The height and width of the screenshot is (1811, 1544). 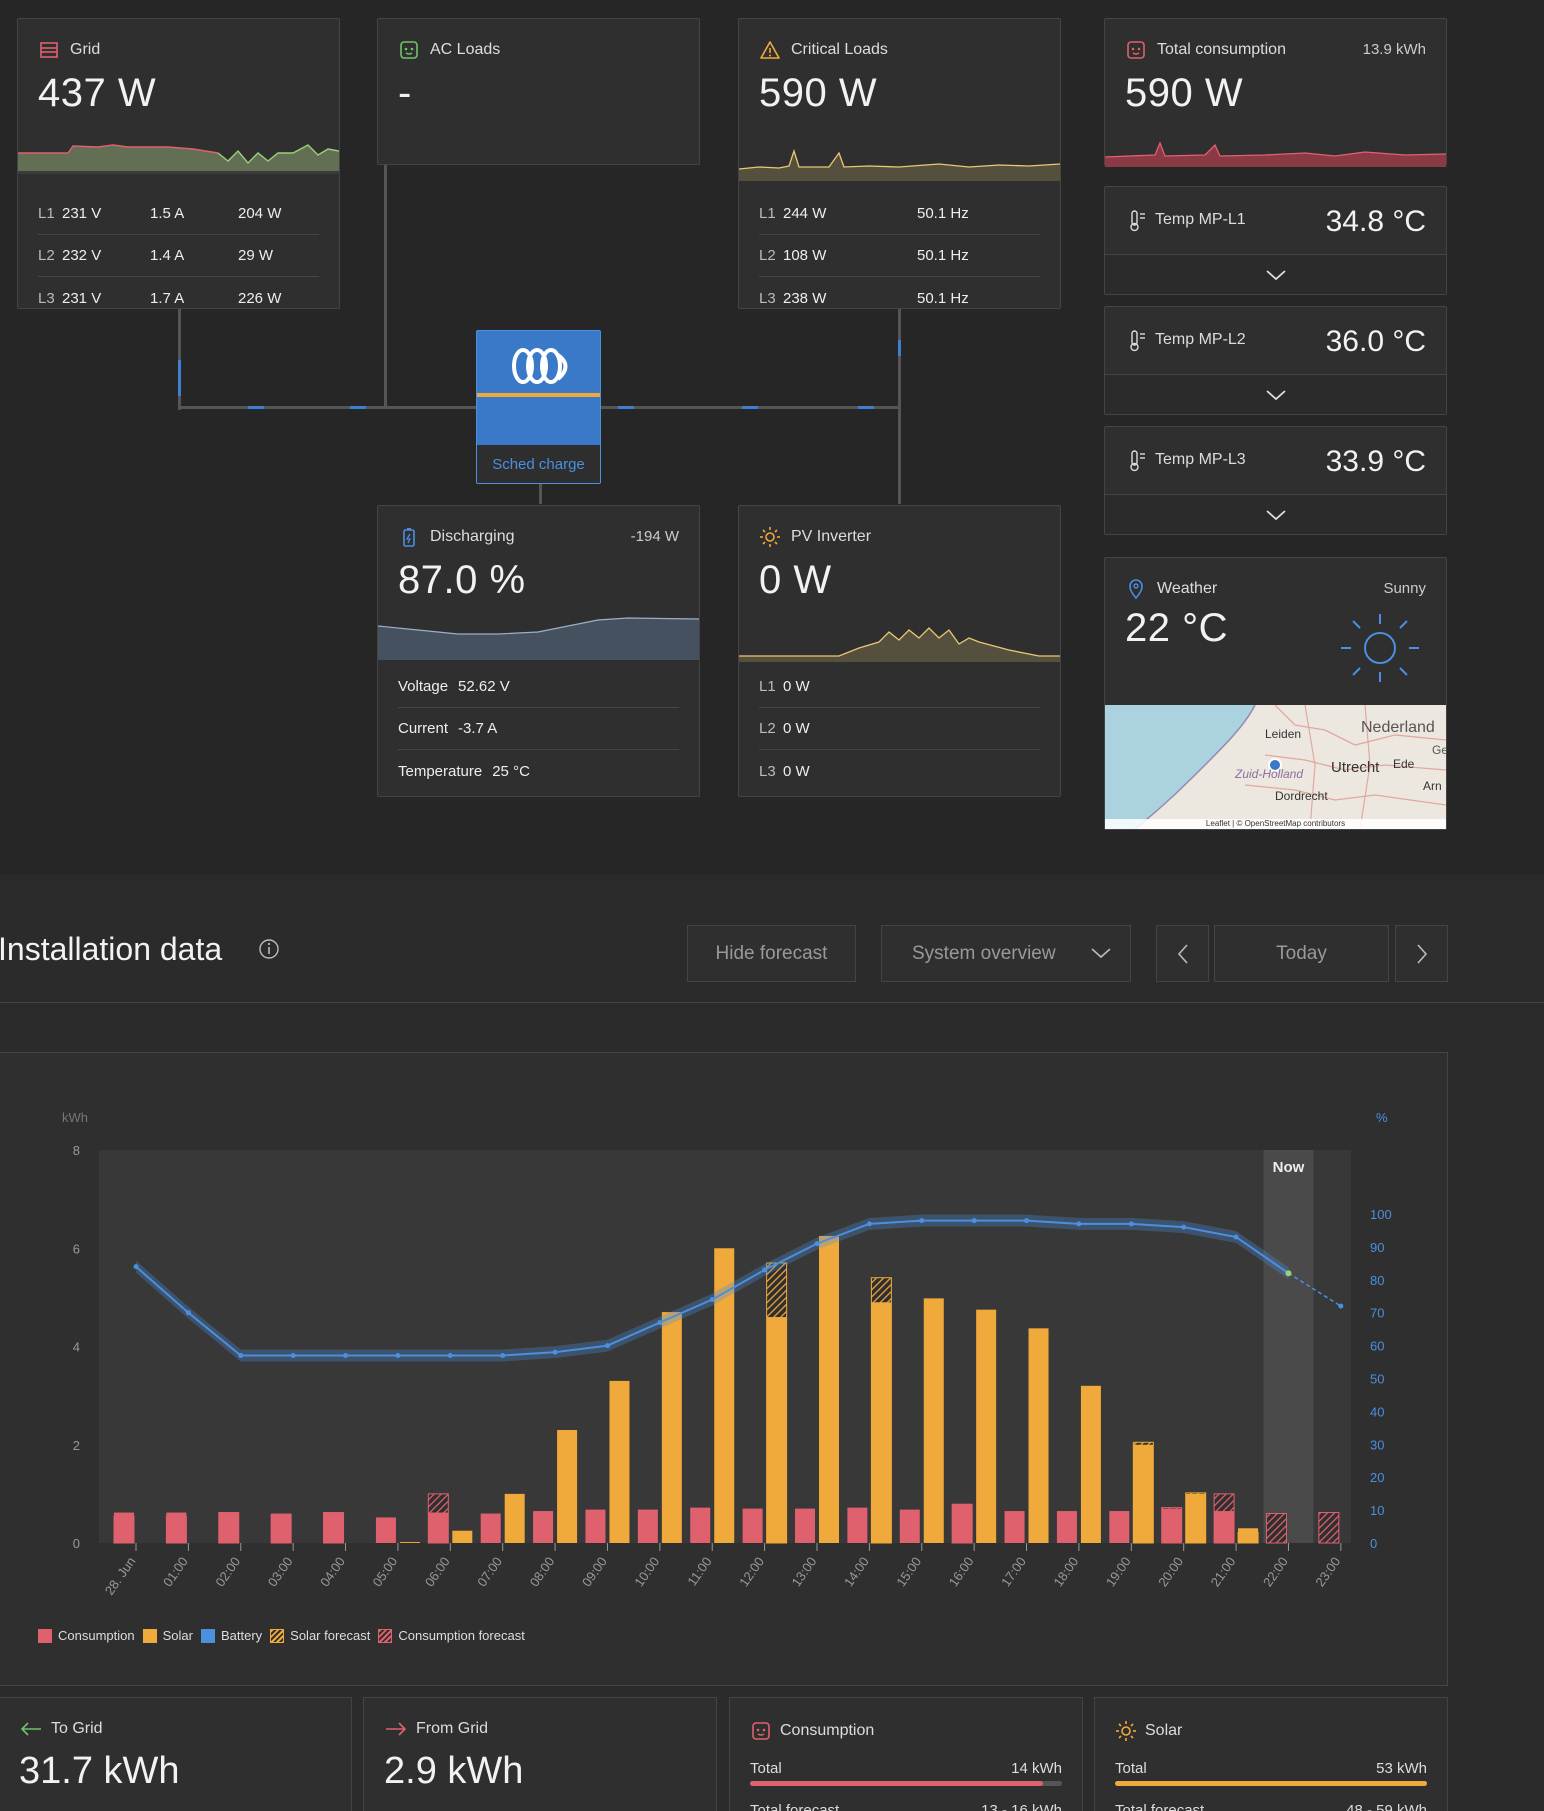 I want to click on temp-value: 36.0 °C, so click(x=1375, y=341).